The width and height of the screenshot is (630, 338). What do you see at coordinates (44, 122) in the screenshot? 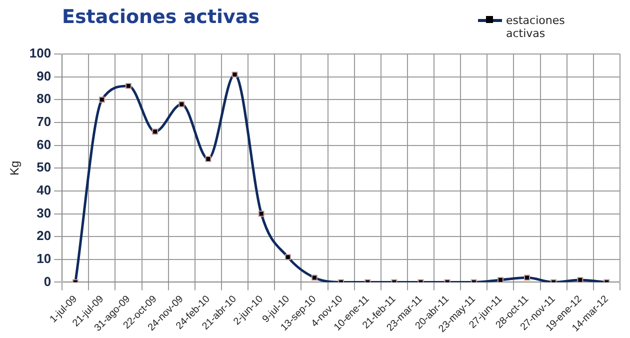
I see `y-tick-label: 70` at bounding box center [44, 122].